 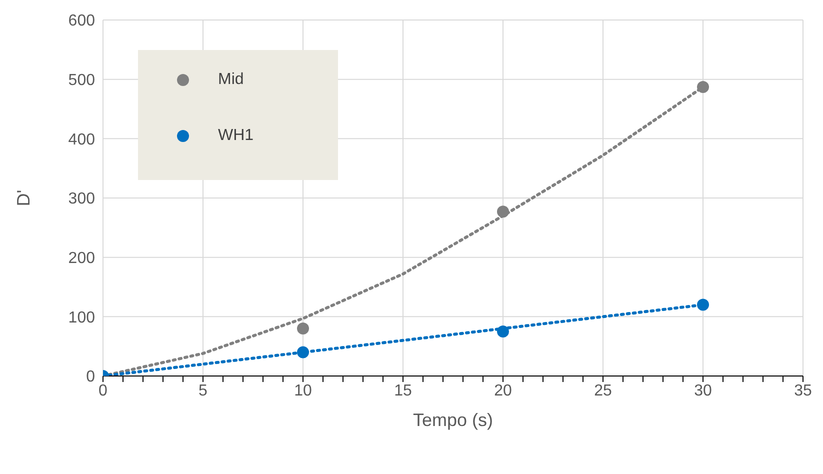 What do you see at coordinates (82, 317) in the screenshot?
I see `y-tick-label: 100` at bounding box center [82, 317].